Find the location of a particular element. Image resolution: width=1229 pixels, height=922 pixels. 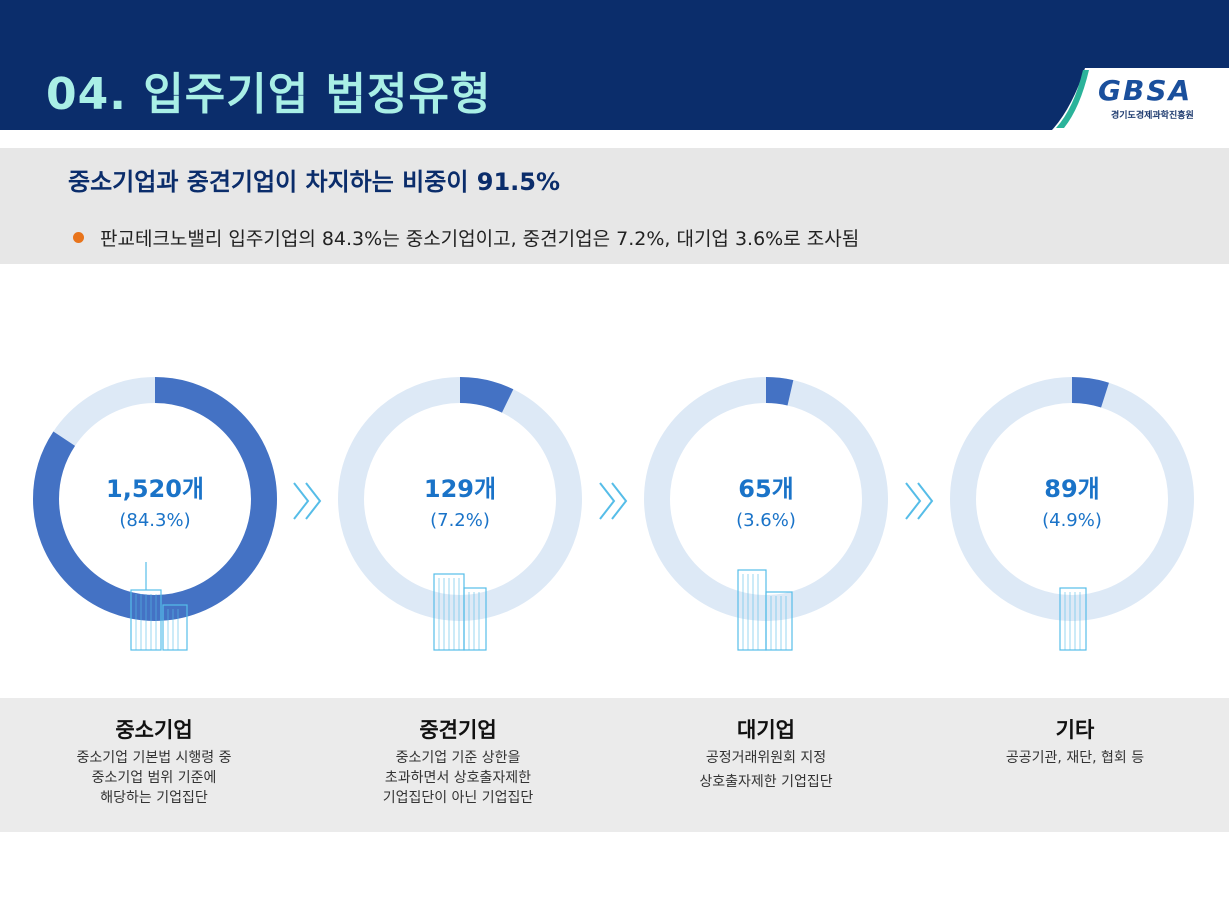

description-line: 기업집단이 아닌 기업집단 is located at coordinates (458, 798).